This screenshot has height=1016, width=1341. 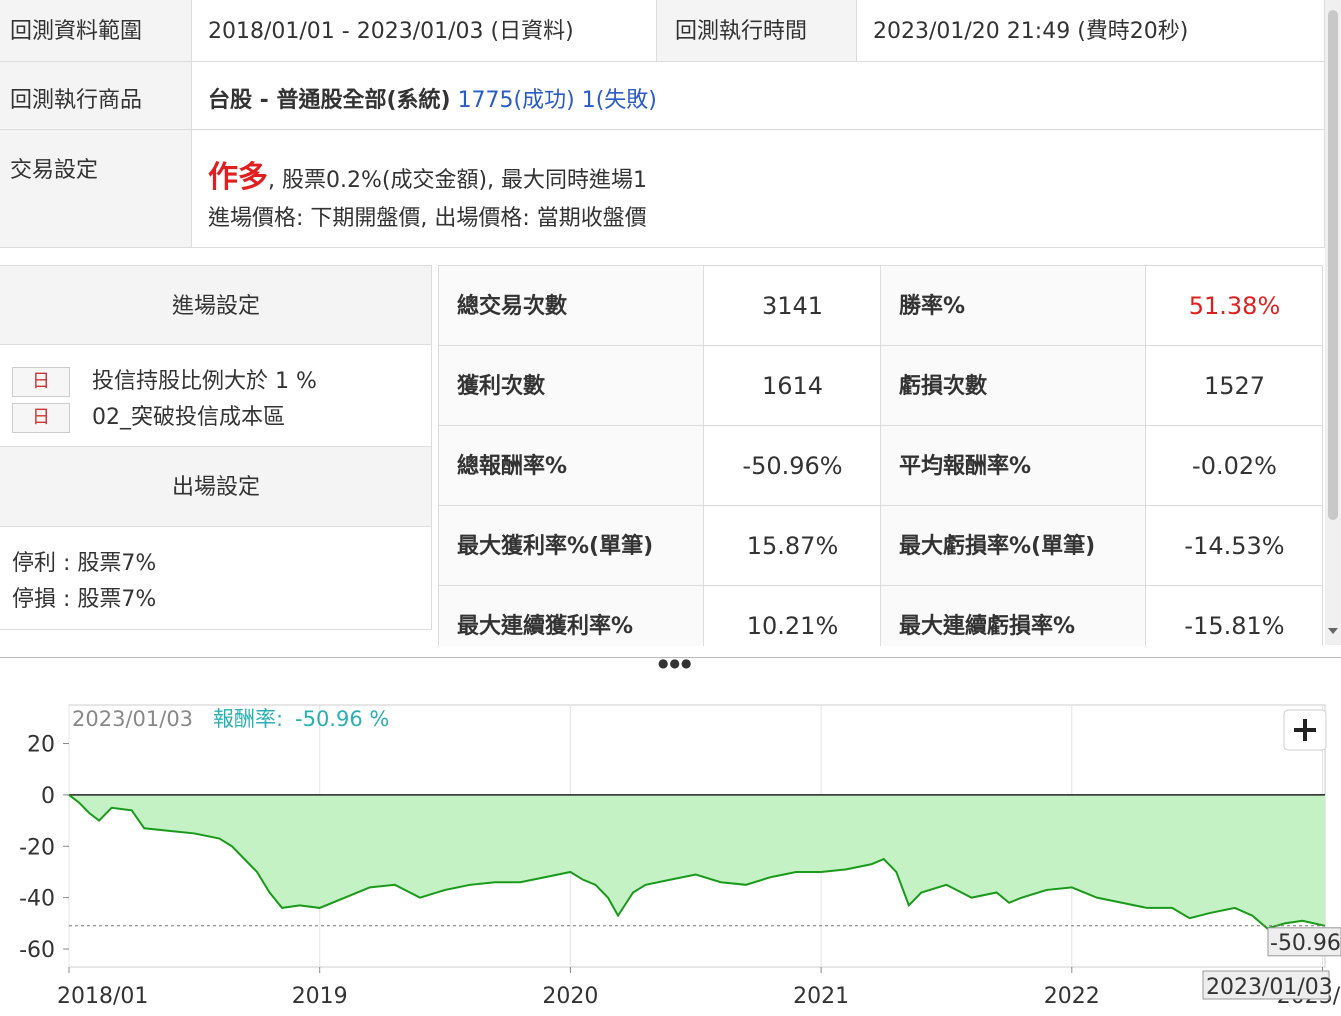 What do you see at coordinates (132, 719) in the screenshot?
I see `header-date: 2023/01/03` at bounding box center [132, 719].